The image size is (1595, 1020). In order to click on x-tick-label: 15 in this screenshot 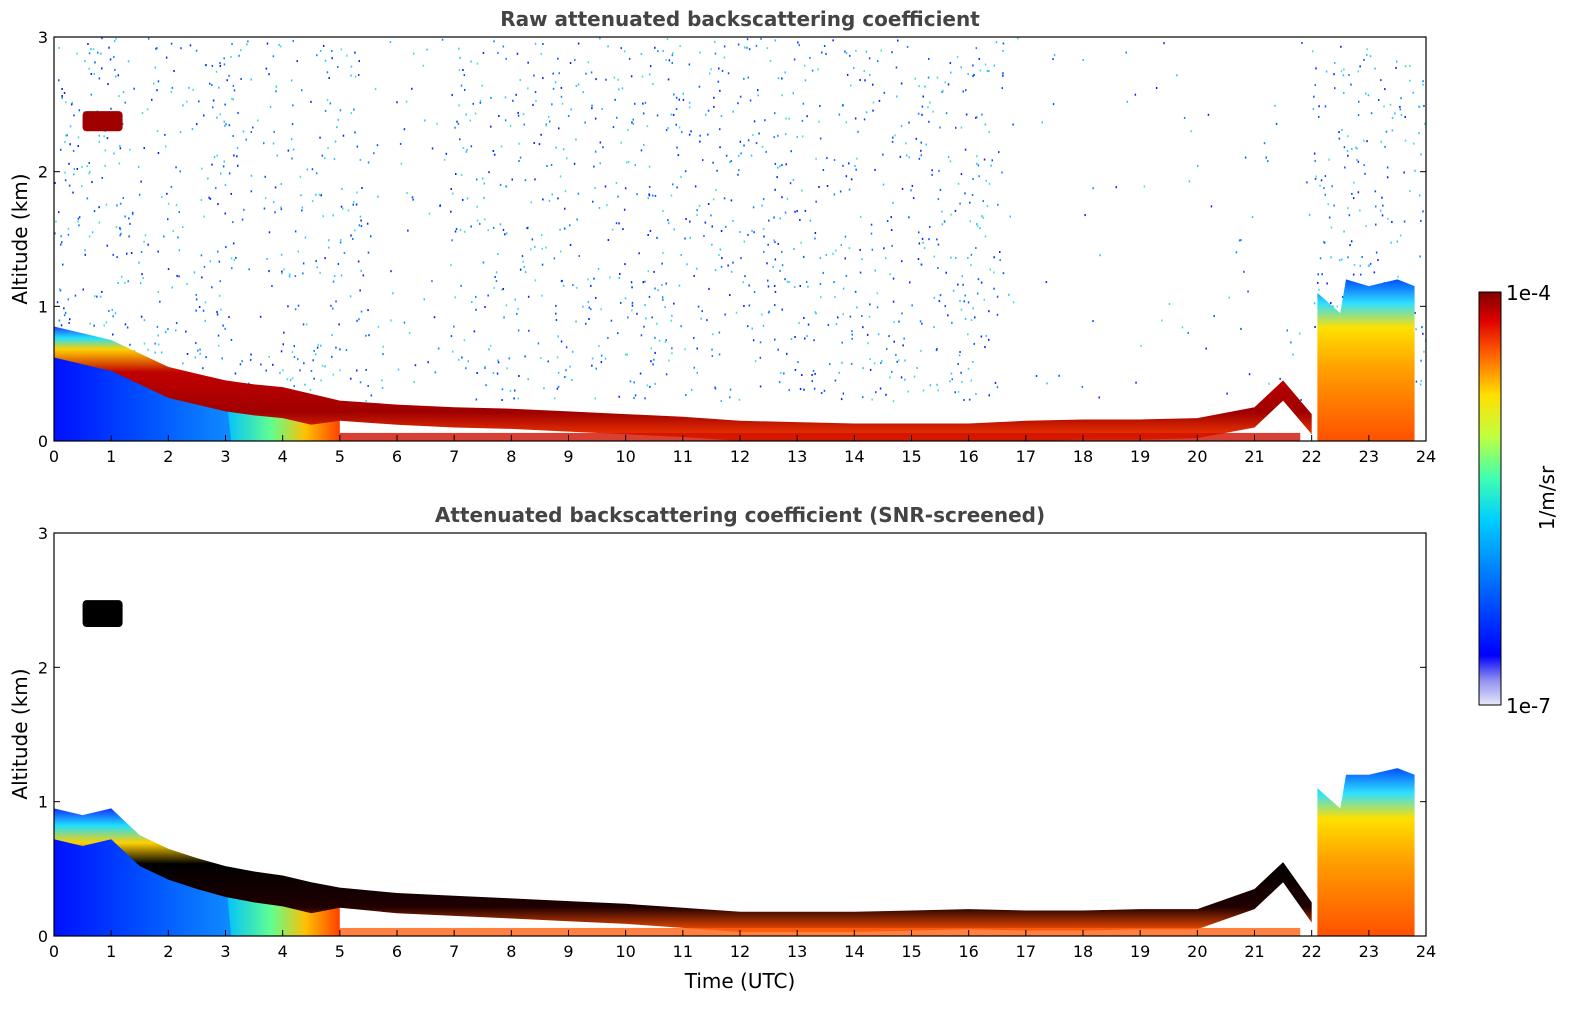, I will do `click(911, 456)`.